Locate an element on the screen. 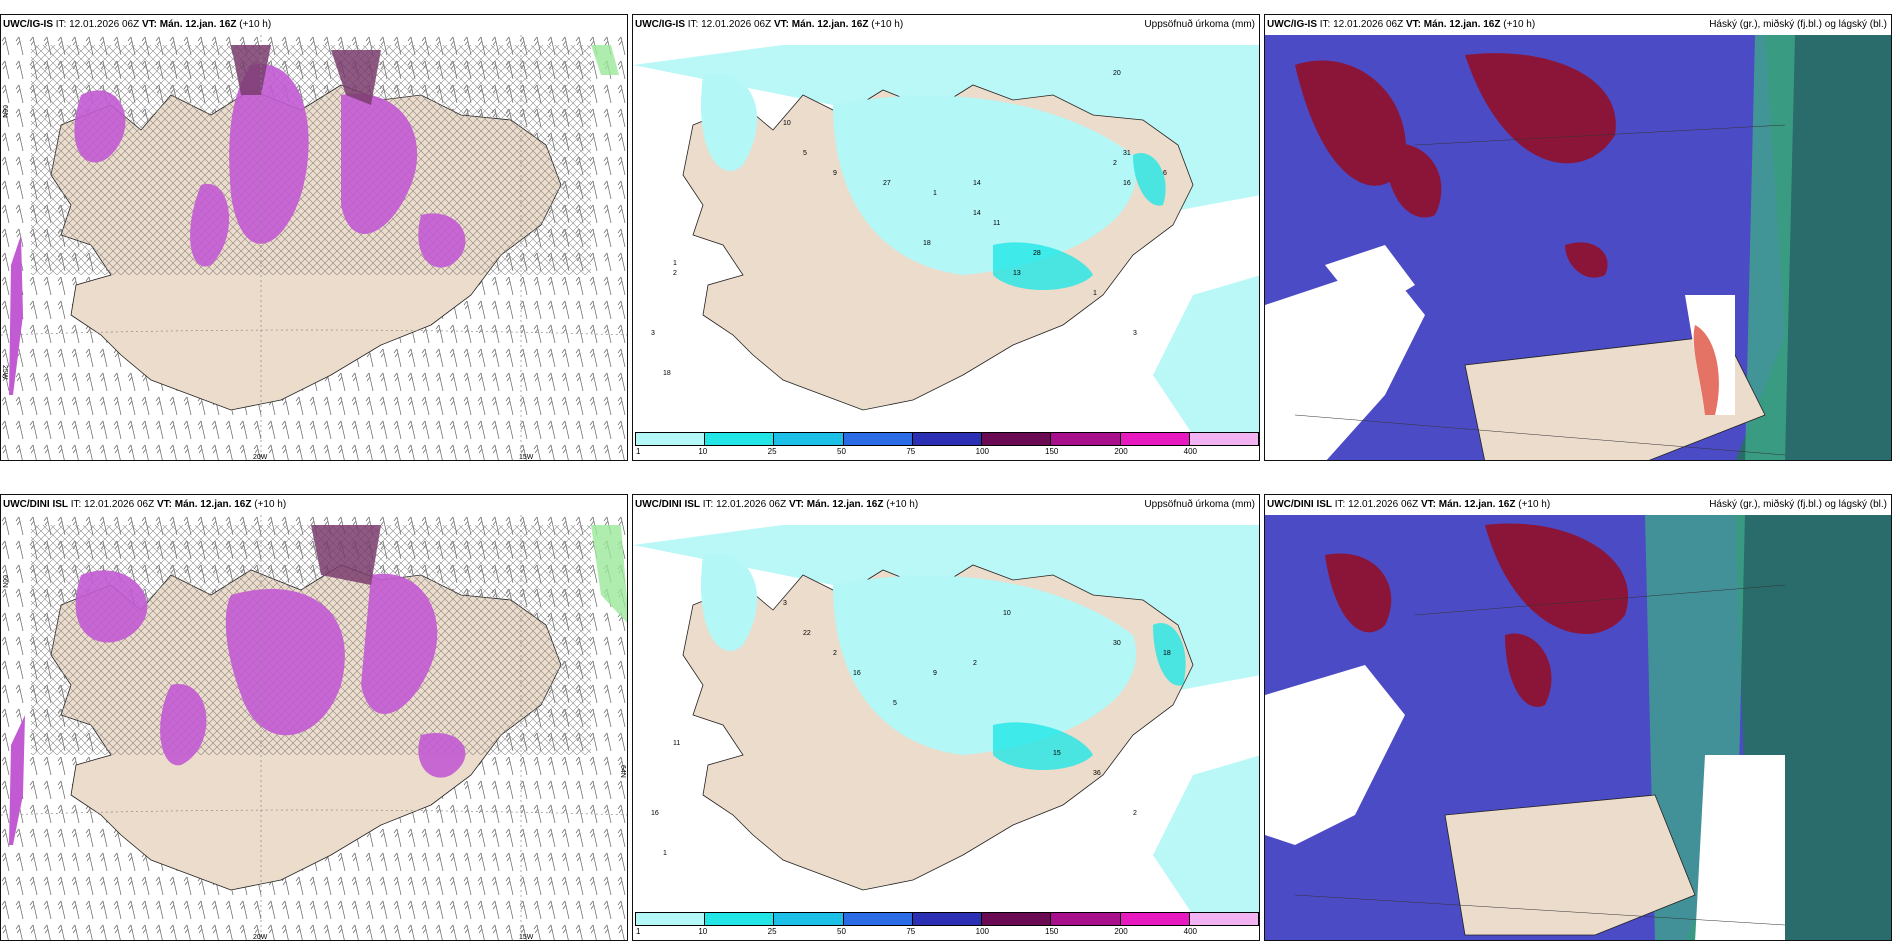 The width and height of the screenshot is (1900, 950). precip-value-label: 13 is located at coordinates (1017, 273).